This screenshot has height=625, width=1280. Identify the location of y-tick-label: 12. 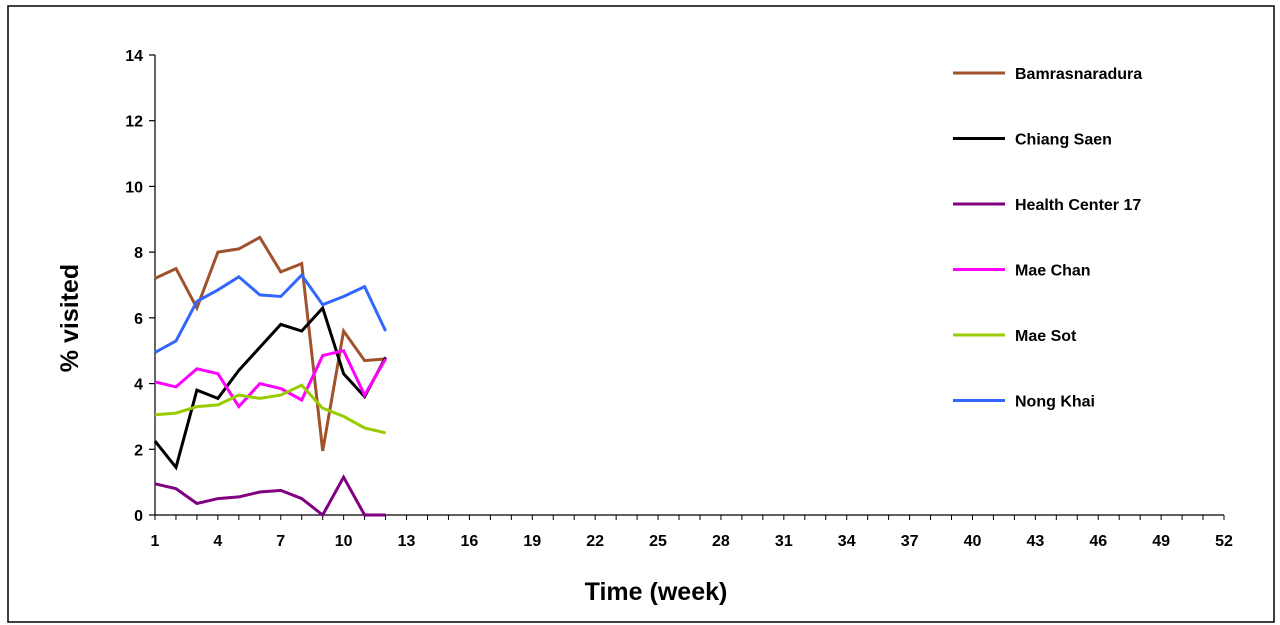
(134, 122).